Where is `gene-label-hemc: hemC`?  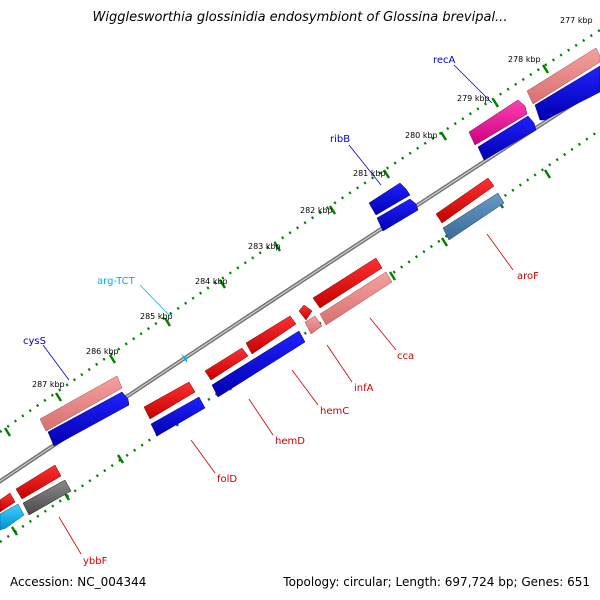
gene-label-hemc: hemC is located at coordinates (334, 411).